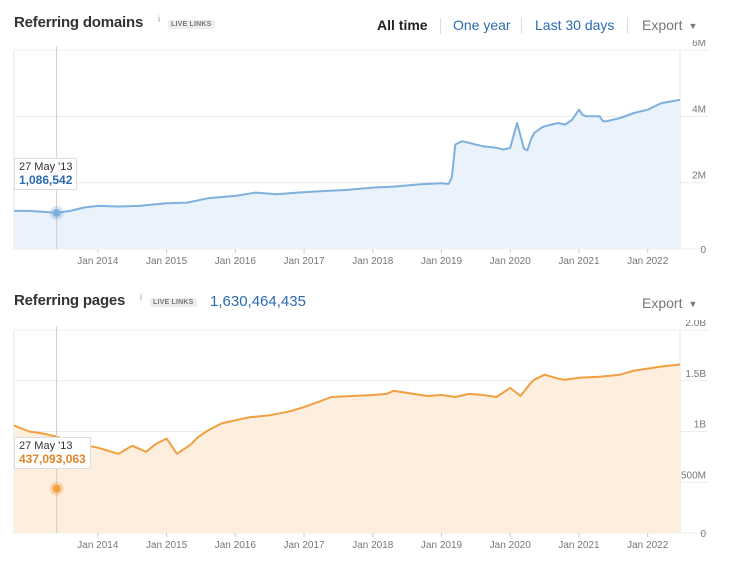 This screenshot has width=732, height=563. Describe the element at coordinates (693, 475) in the screenshot. I see `y-tick-label: 500M` at that location.